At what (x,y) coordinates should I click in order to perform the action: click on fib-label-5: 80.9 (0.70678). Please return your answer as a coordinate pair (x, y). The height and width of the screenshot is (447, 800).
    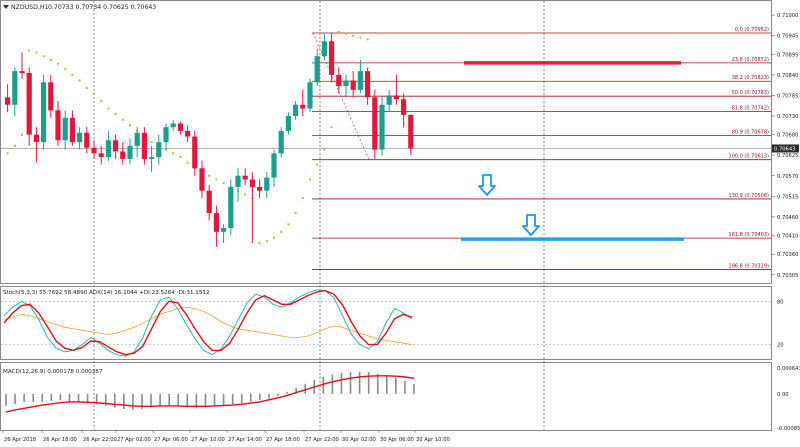
    Looking at the image, I should click on (750, 132).